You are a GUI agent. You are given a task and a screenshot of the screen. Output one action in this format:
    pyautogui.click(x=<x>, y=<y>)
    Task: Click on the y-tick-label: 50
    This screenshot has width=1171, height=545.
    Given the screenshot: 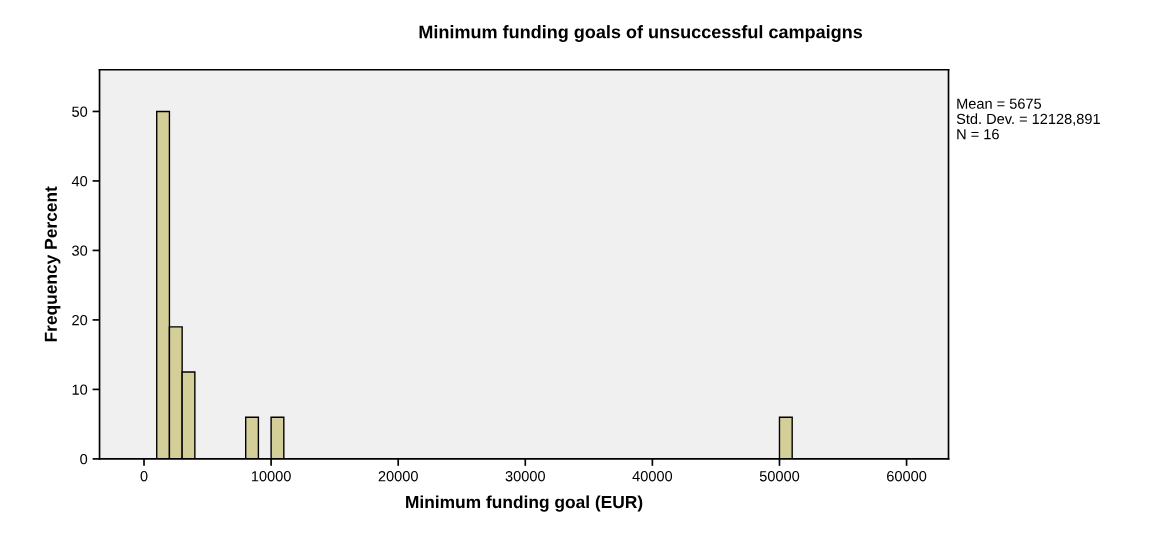 What is the action you would take?
    pyautogui.click(x=80, y=111)
    